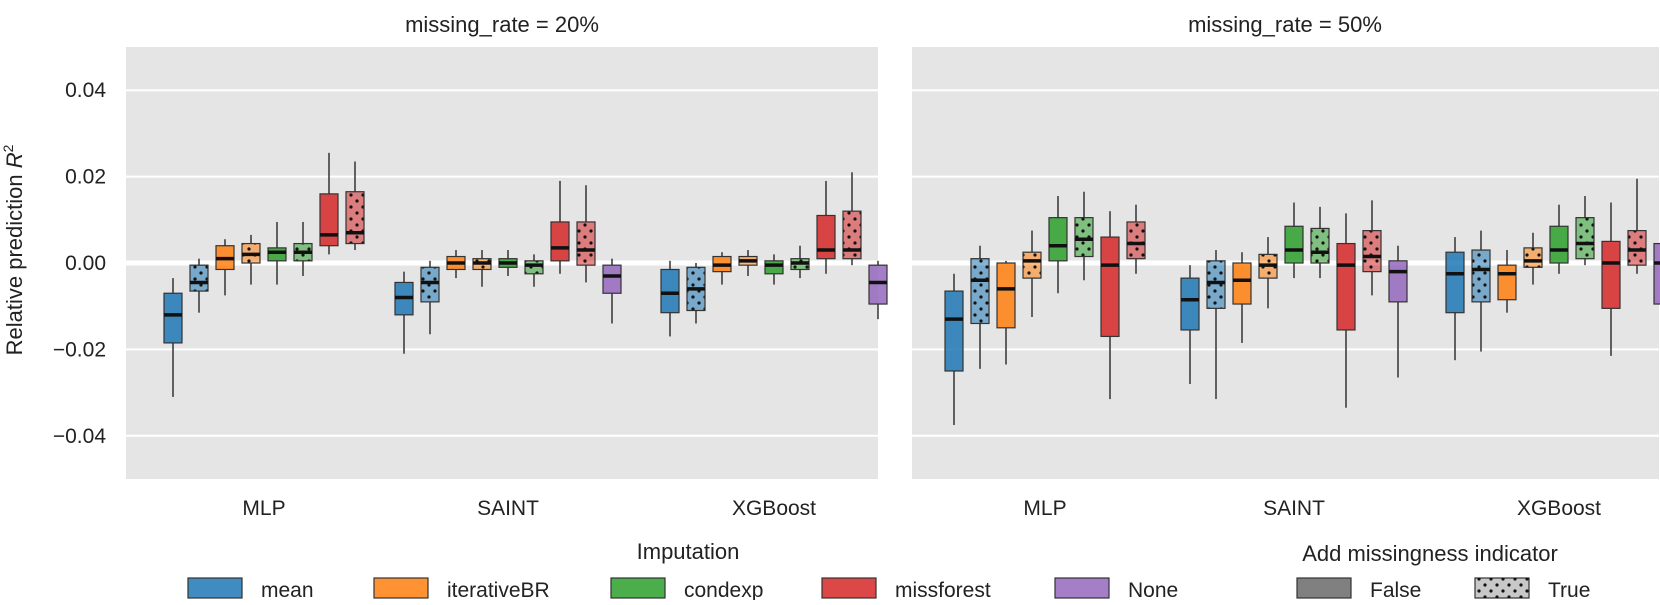 The image size is (1660, 605). Describe the element at coordinates (1358, 589) in the screenshot. I see `legend-item-indicator-false: False` at that location.